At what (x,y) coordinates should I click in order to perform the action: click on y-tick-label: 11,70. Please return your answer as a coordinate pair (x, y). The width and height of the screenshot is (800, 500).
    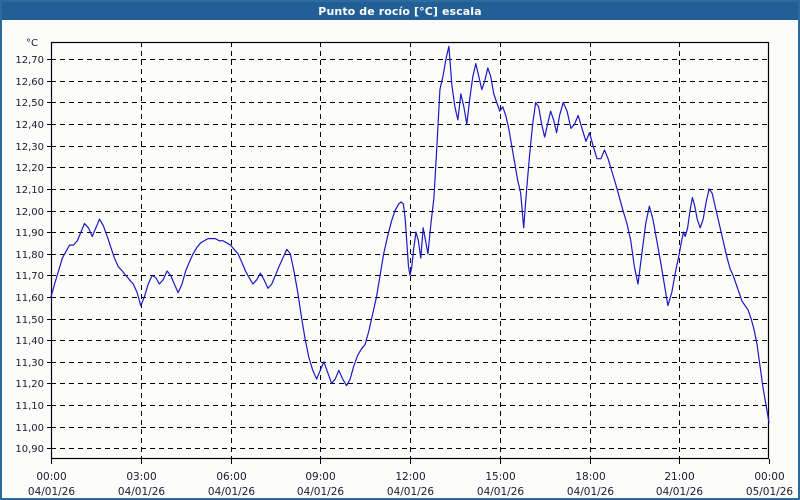
    Looking at the image, I should click on (29, 276).